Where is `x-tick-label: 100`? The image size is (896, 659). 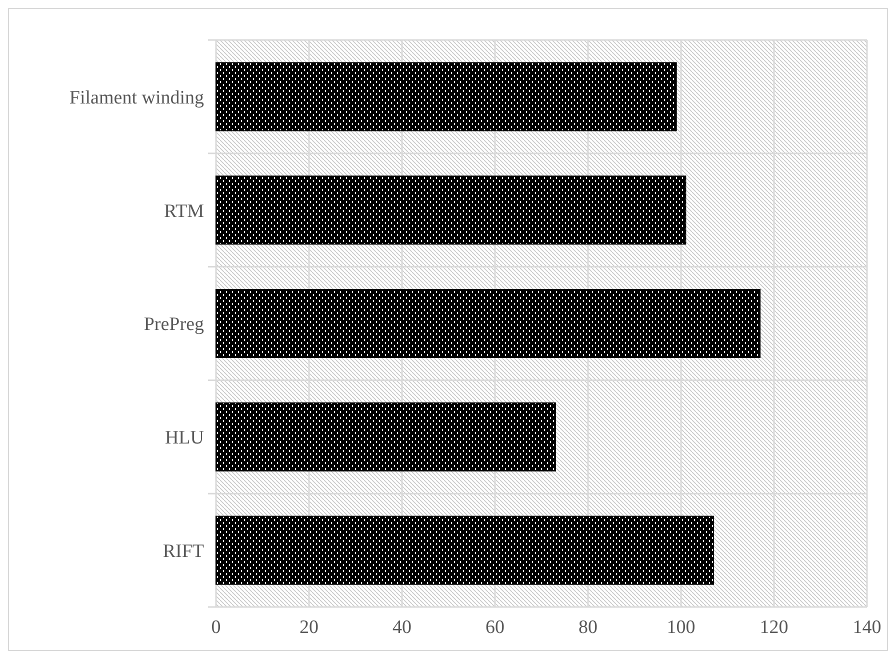 x-tick-label: 100 is located at coordinates (681, 627).